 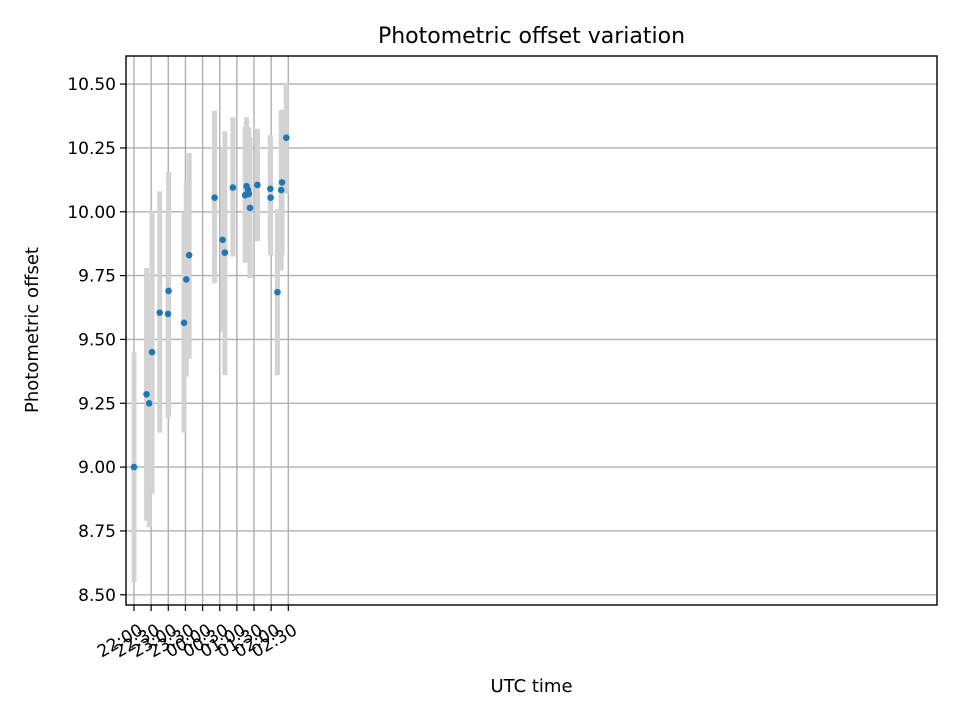 What do you see at coordinates (97, 340) in the screenshot?
I see `y-tick-label: 9.50` at bounding box center [97, 340].